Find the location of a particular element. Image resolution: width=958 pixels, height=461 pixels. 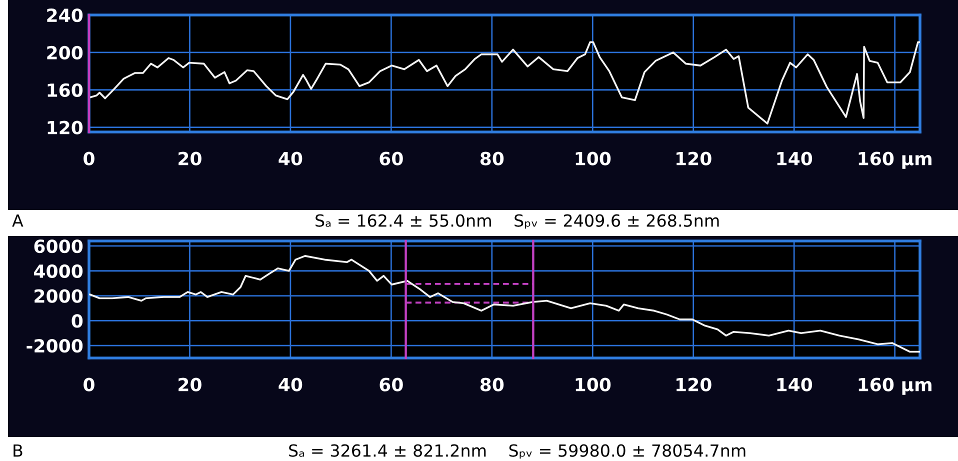

text: Sₐ = 162.4 ± 55.0nm Sₚᵥ = 2409.6 ± 268.5nm is located at coordinates (517, 221).